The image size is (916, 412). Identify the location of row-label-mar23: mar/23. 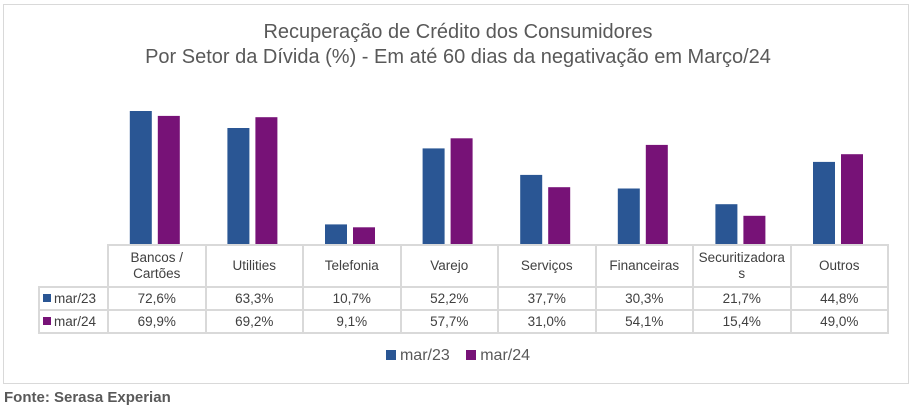
(73, 298).